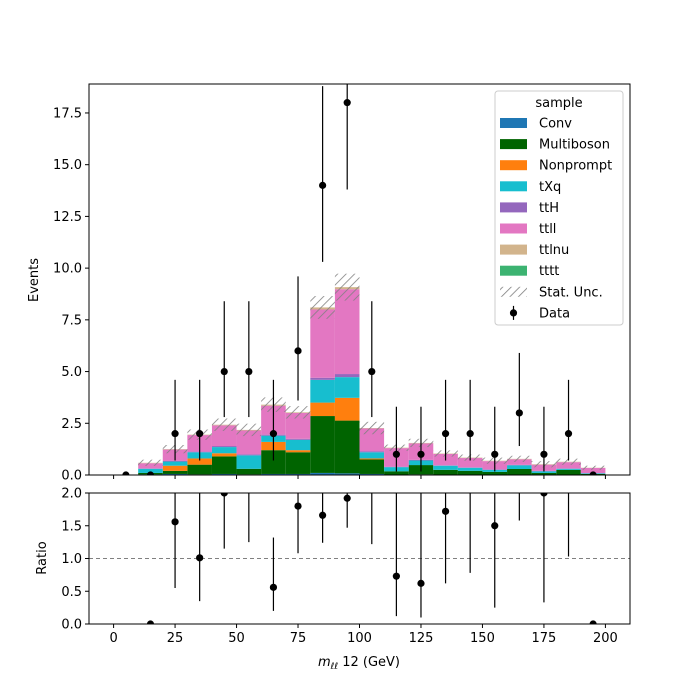 This screenshot has width=700, height=700. What do you see at coordinates (369, 662) in the screenshot?
I see `x-axis-label-rest: 12 (GeV)` at bounding box center [369, 662].